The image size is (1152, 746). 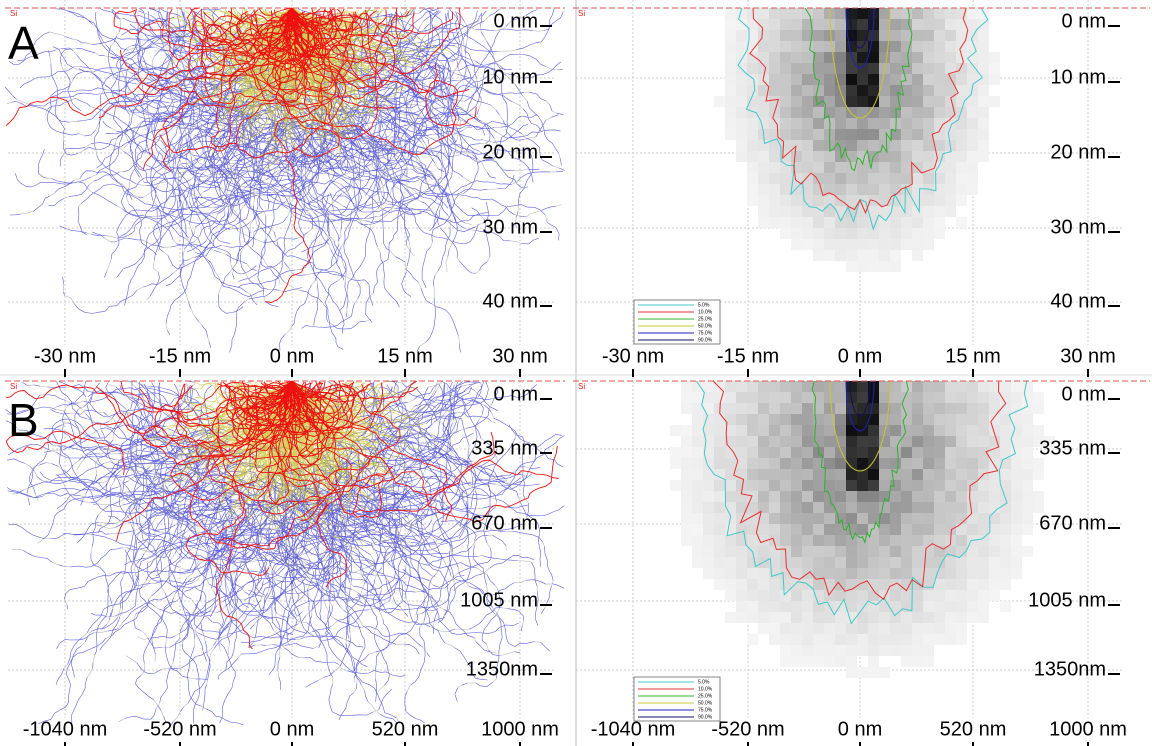 What do you see at coordinates (1072, 448) in the screenshot?
I see `y-tick-label: 335 nm` at bounding box center [1072, 448].